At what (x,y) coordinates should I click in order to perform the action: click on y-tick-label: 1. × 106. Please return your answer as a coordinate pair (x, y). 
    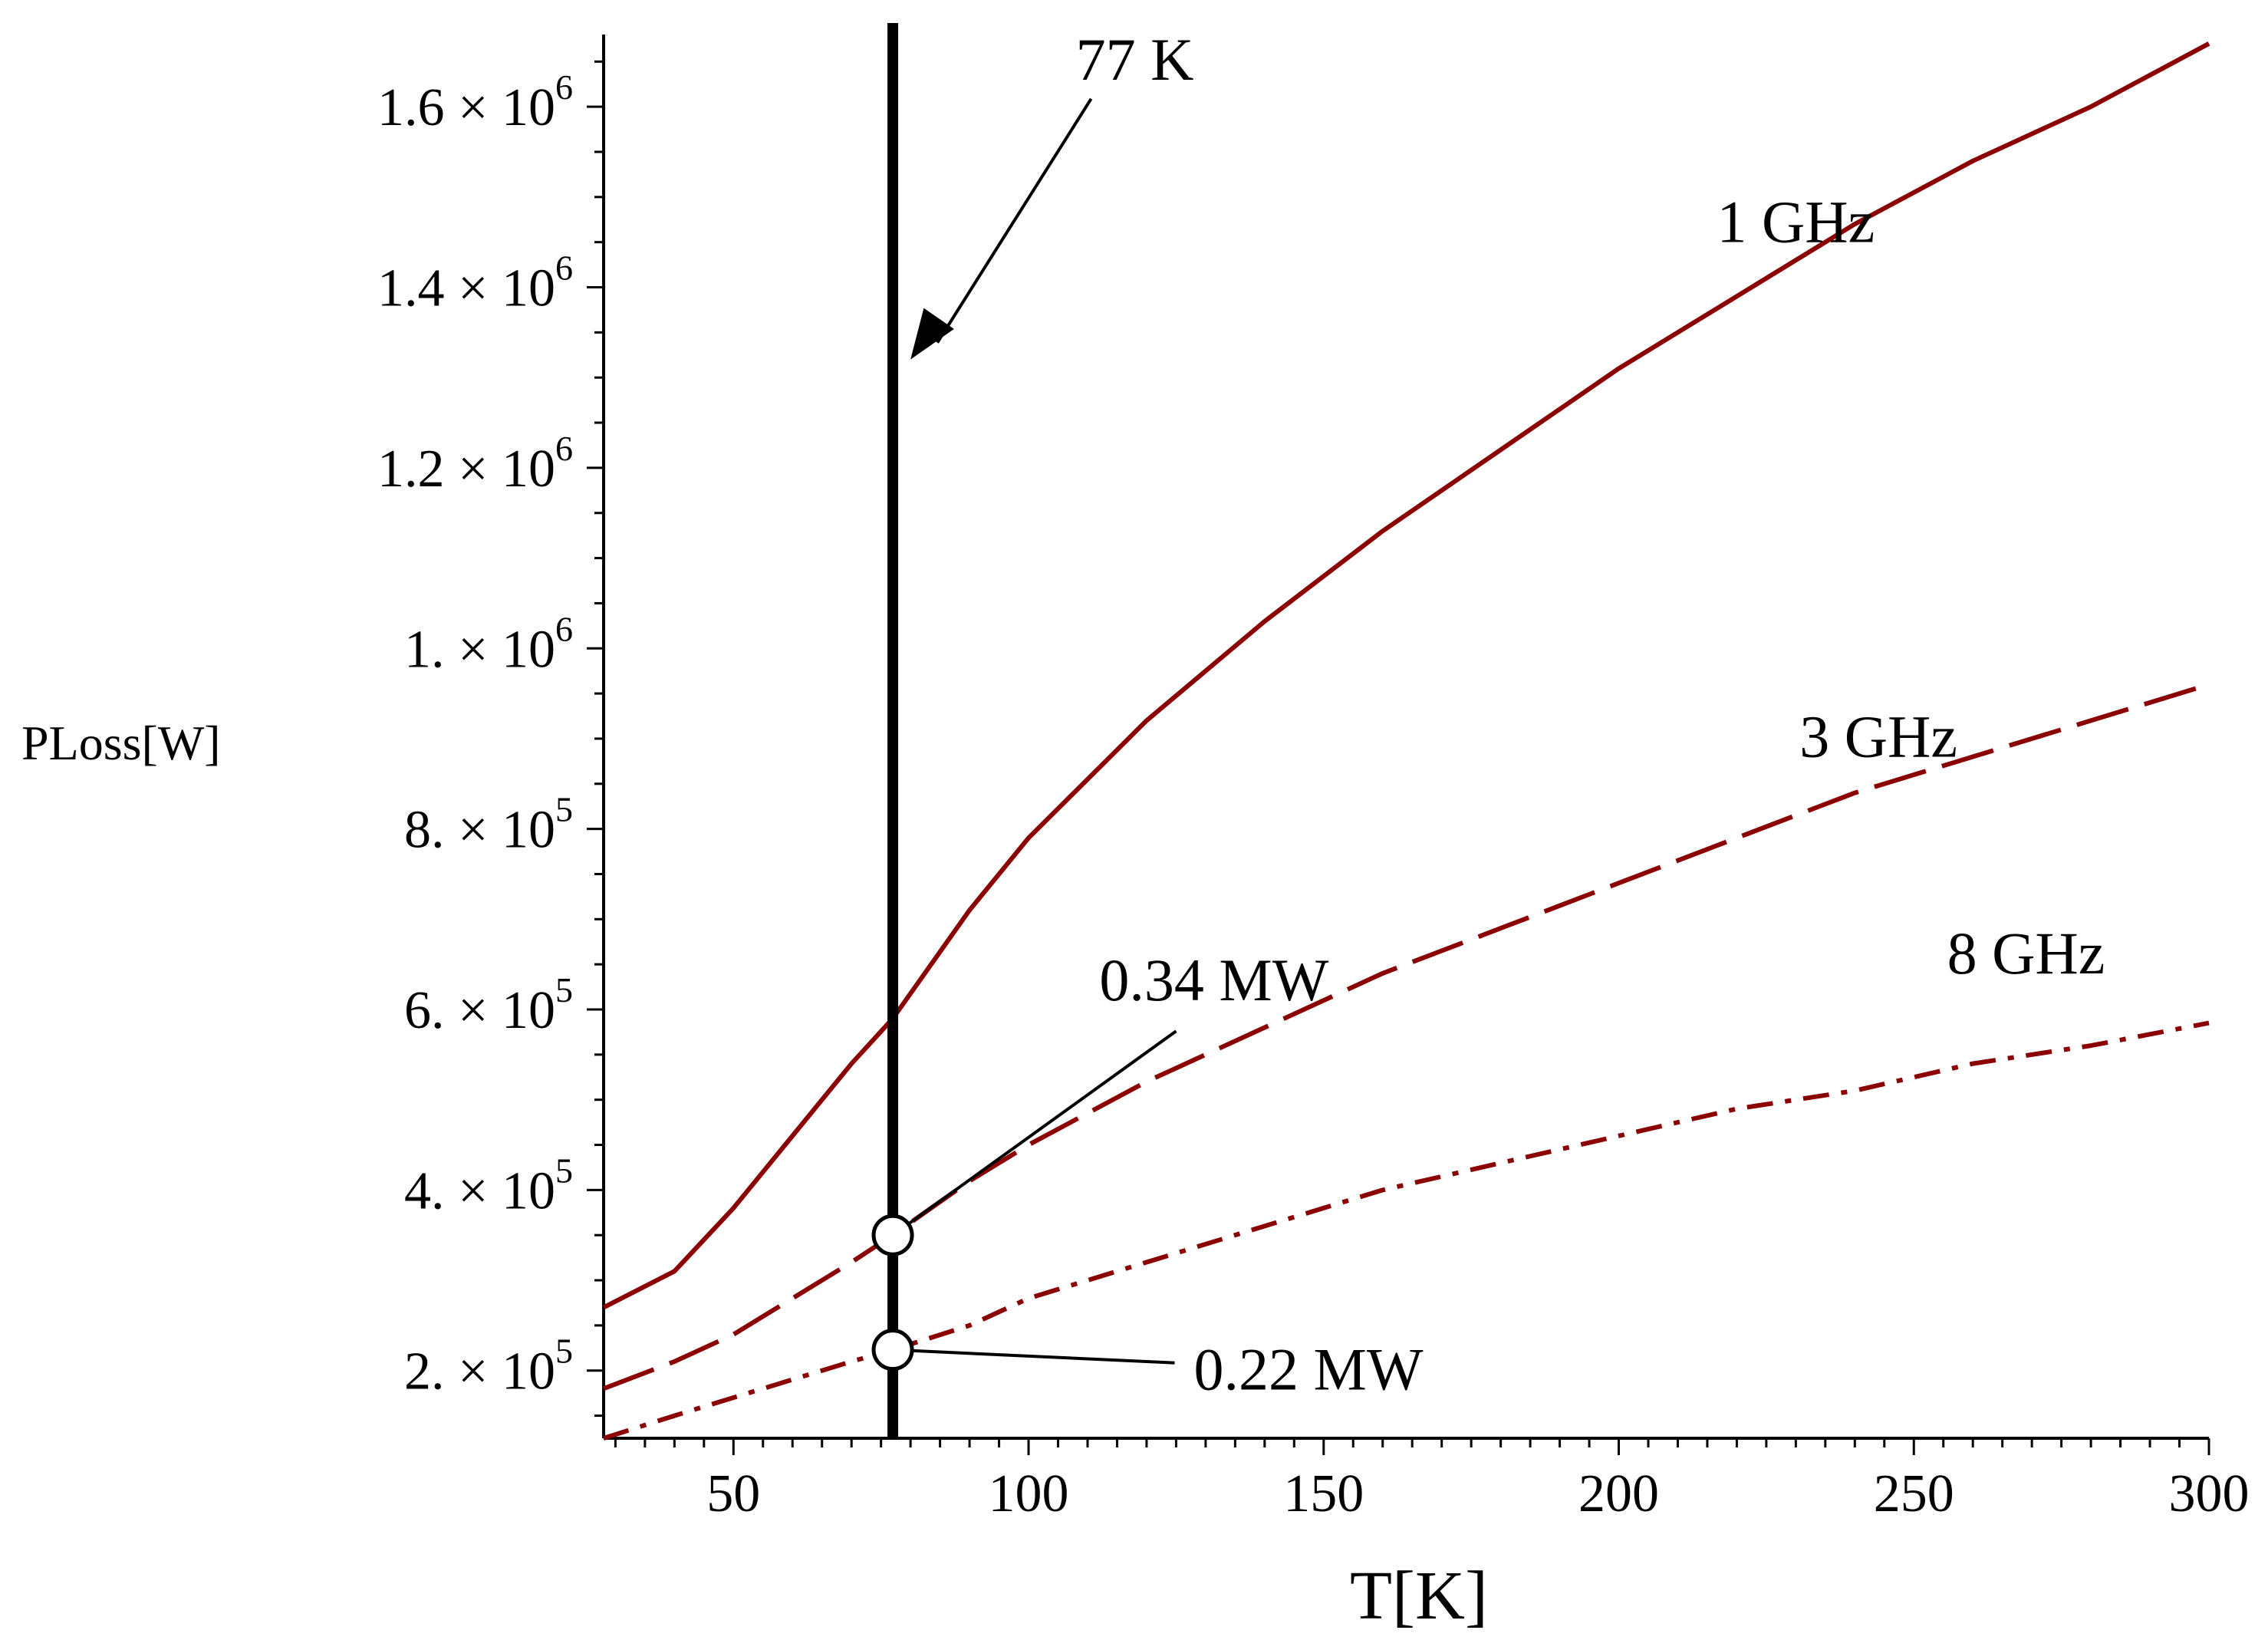
    Looking at the image, I should click on (489, 644).